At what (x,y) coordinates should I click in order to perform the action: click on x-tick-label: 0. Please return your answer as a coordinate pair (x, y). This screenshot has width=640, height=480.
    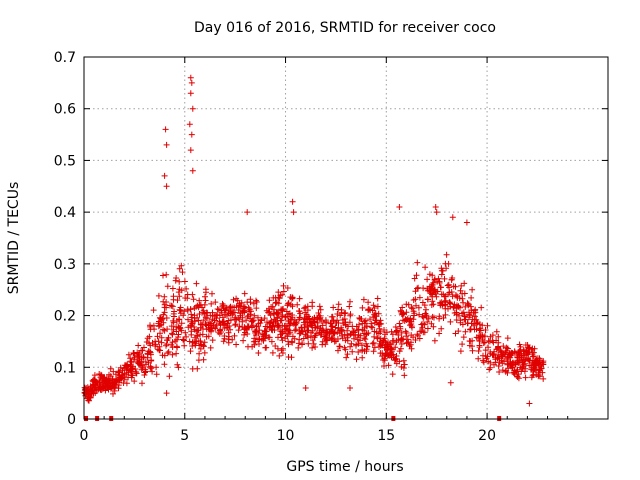
    Looking at the image, I should click on (84, 436).